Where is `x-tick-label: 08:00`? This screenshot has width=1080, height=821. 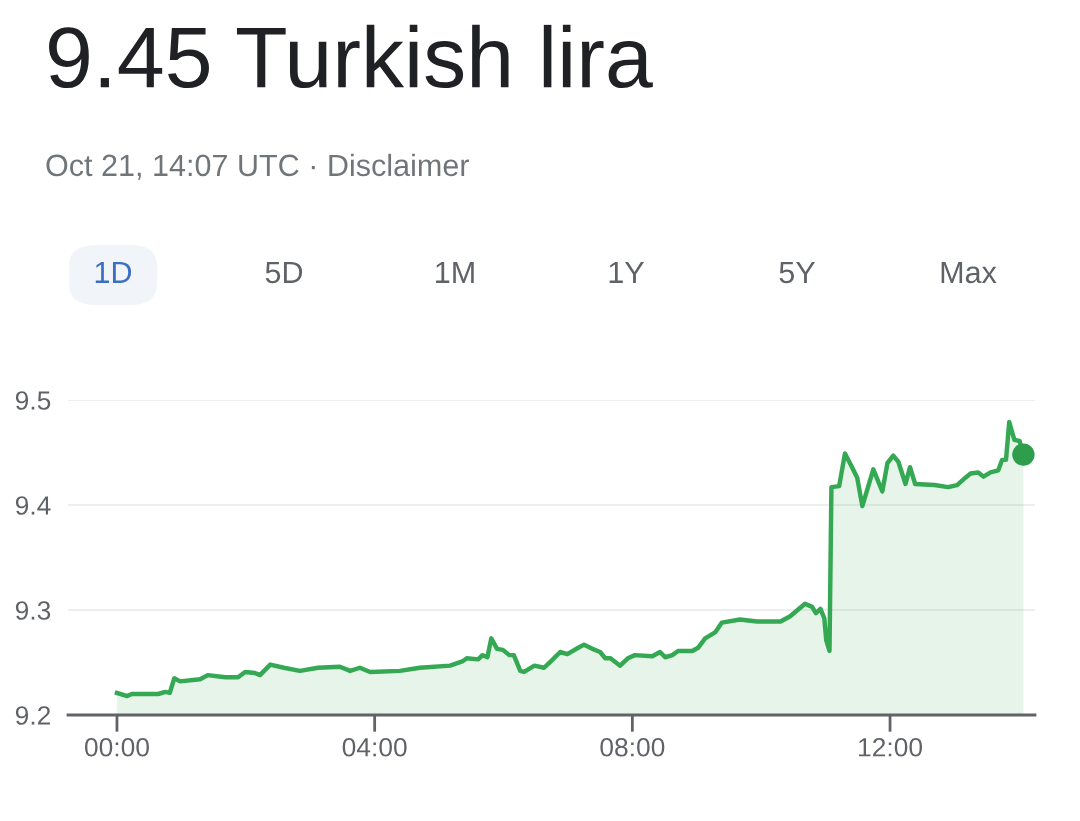
x-tick-label: 08:00 is located at coordinates (632, 747).